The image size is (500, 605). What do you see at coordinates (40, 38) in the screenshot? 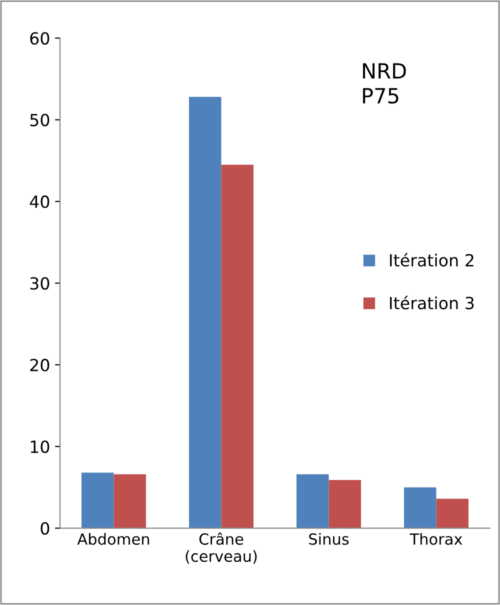
I see `y-tick-label: 60` at bounding box center [40, 38].